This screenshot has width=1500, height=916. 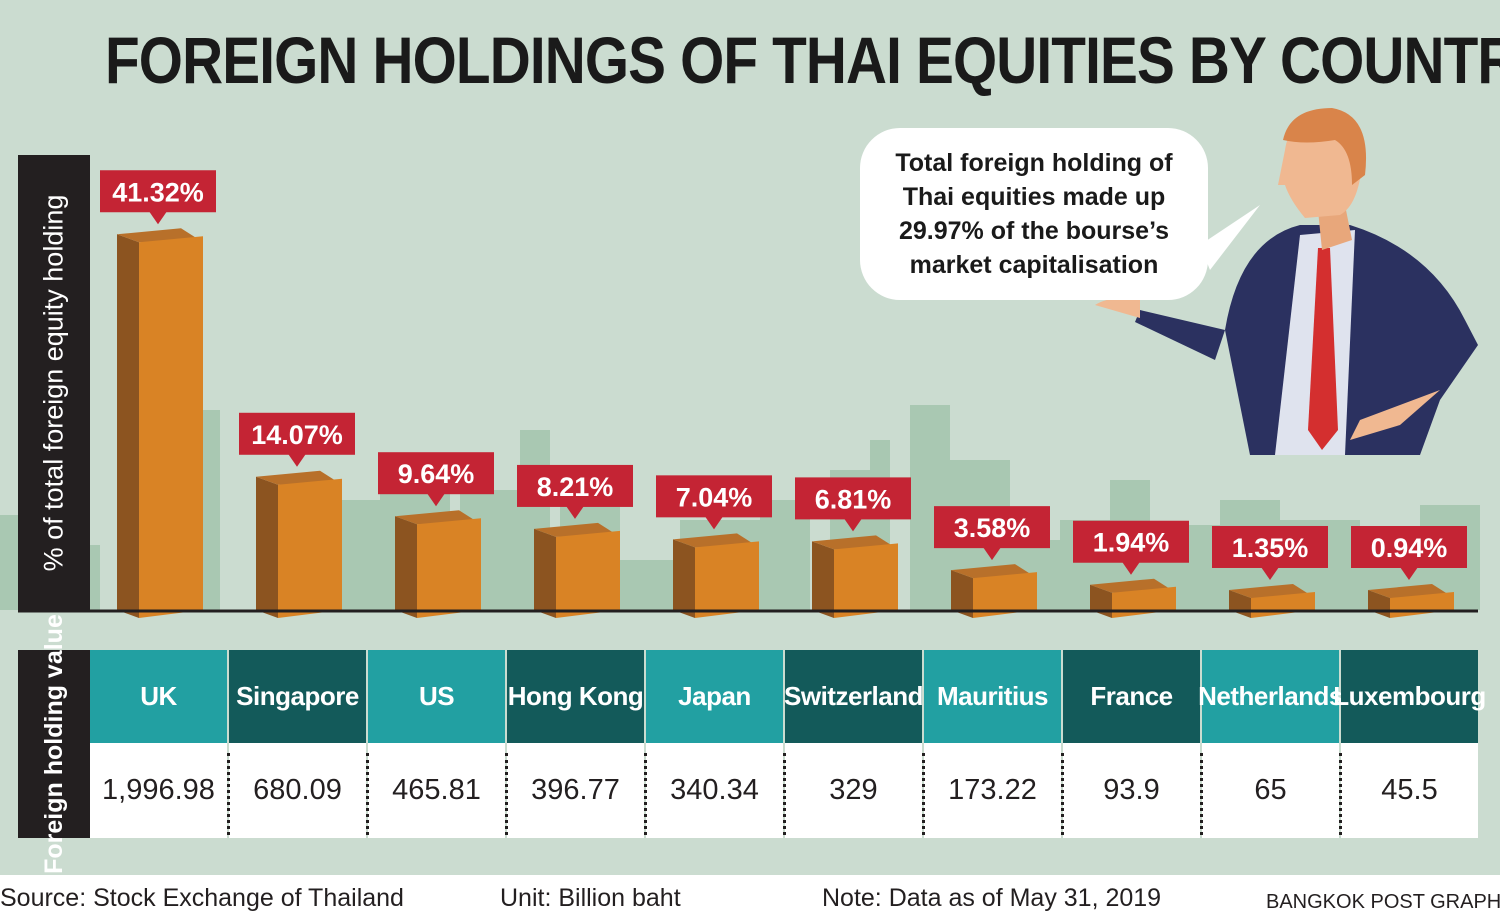 I want to click on country-header: Switzerland, so click(x=854, y=696).